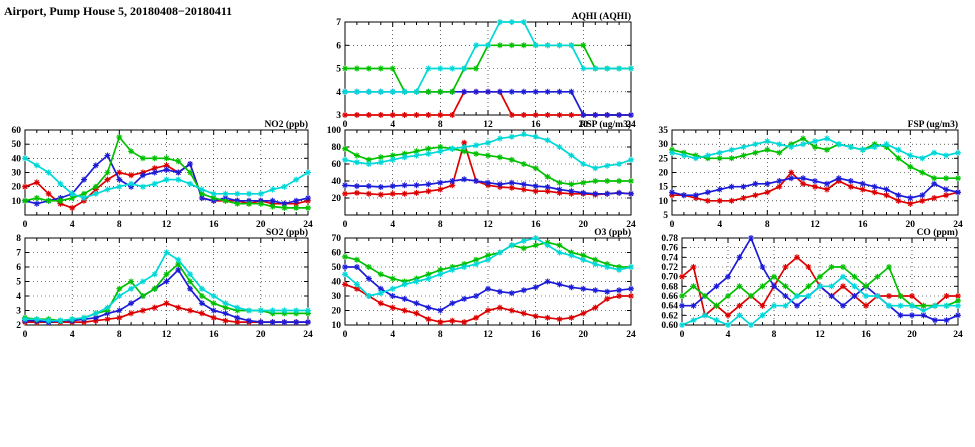 The image size is (975, 447). Describe the element at coordinates (664, 131) in the screenshot. I see `y-tick-label: 35` at that location.